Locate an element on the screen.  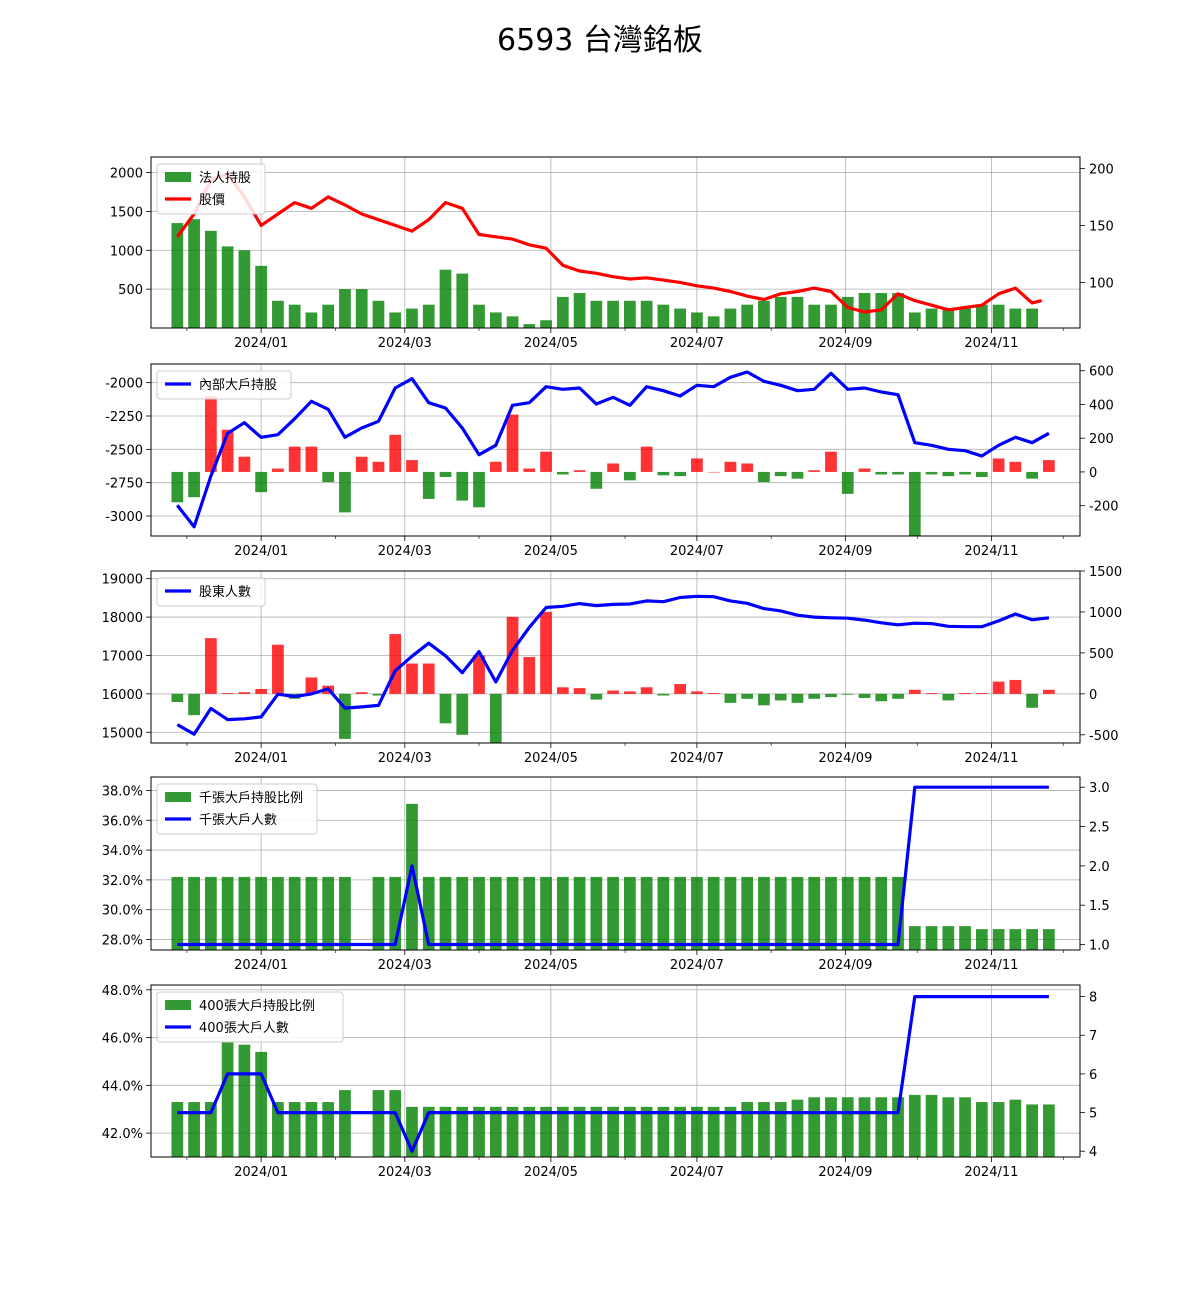
legend: 內部大戶持股 is located at coordinates (224, 385).